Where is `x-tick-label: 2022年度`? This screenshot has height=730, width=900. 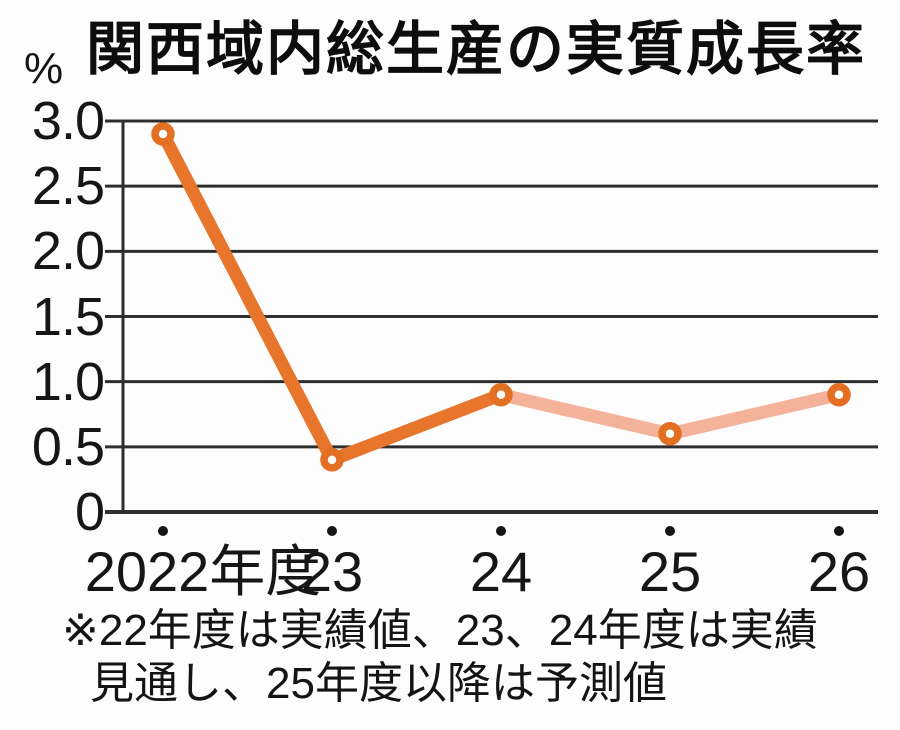 x-tick-label: 2022年度 is located at coordinates (203, 571).